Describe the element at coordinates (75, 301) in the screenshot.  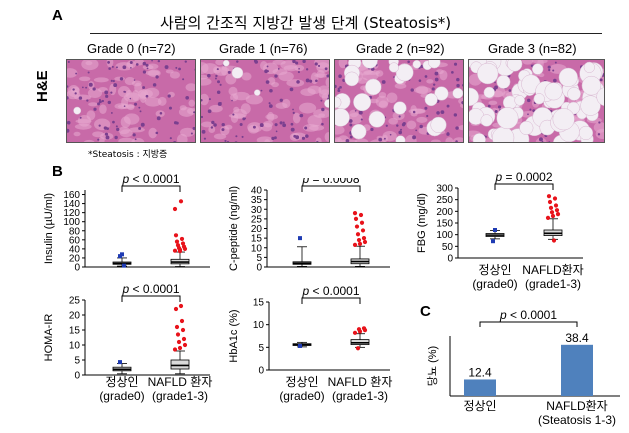
I see `y-tick-label: 25` at that location.